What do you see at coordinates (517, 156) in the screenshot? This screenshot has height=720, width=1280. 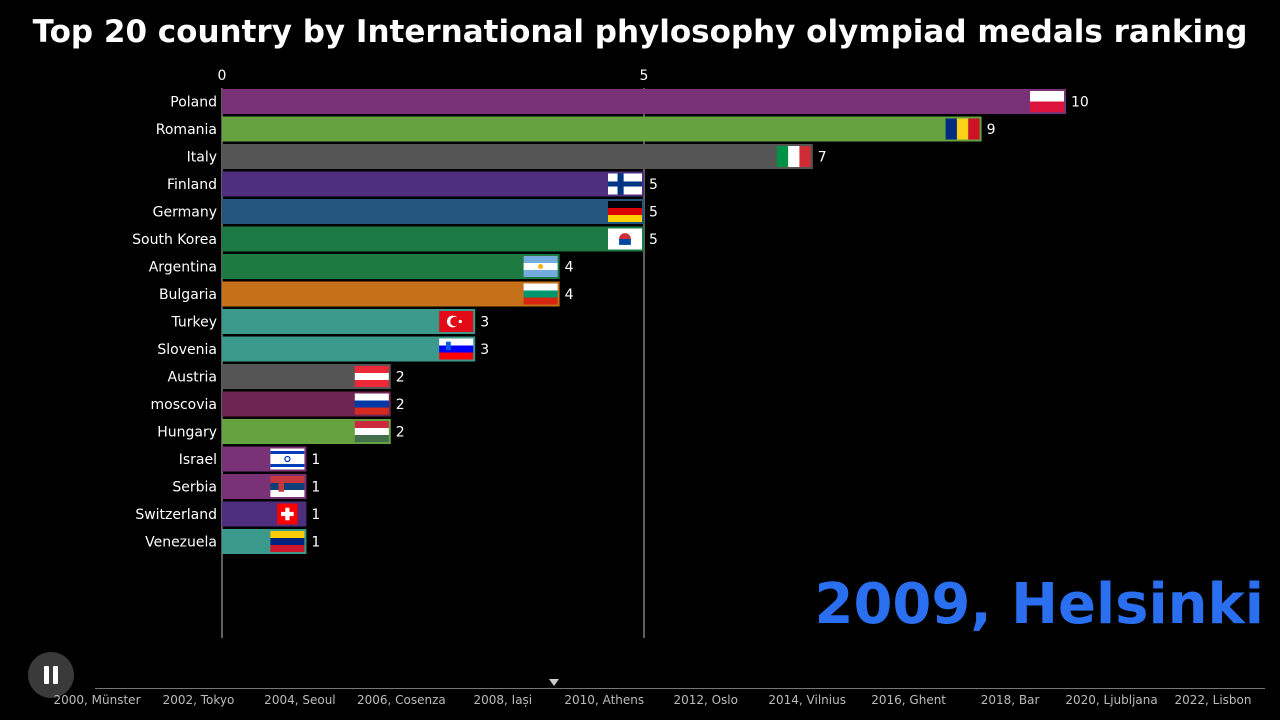 I see `bar-italy` at bounding box center [517, 156].